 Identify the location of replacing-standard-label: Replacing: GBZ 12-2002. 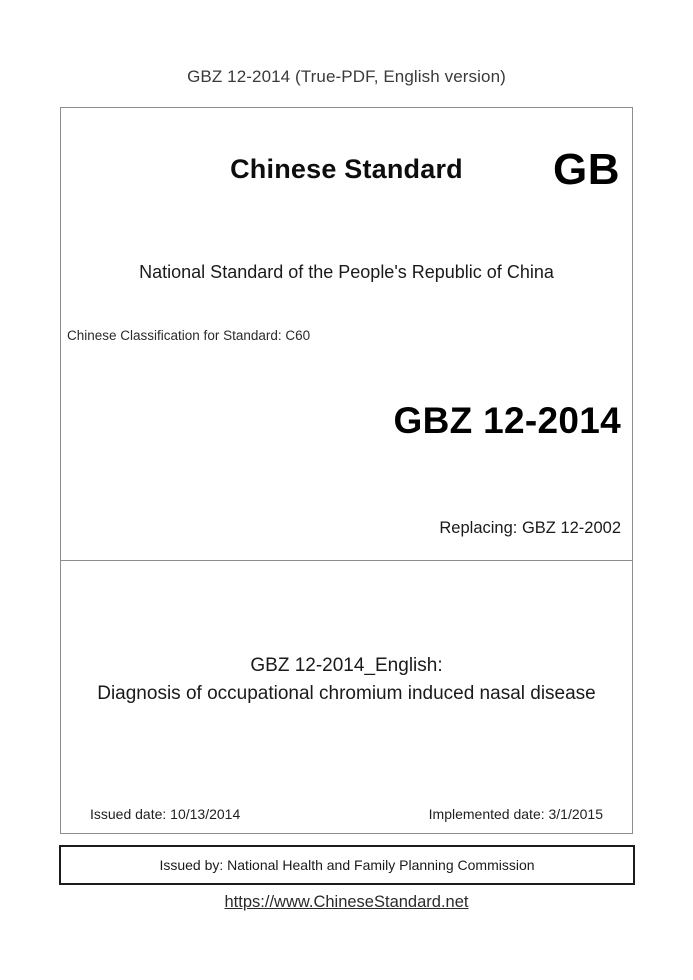
(530, 528).